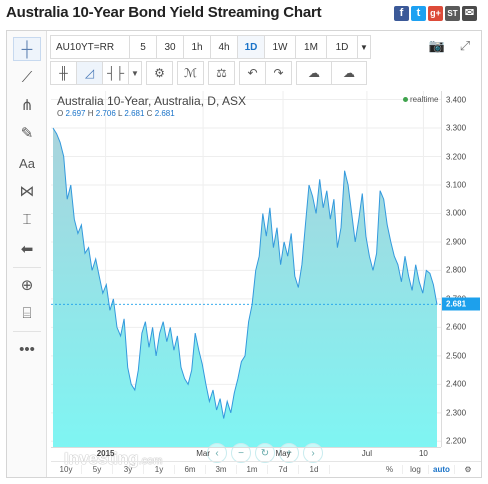 This screenshot has height=484, width=488. I want to click on log-scale-button: log, so click(416, 469).